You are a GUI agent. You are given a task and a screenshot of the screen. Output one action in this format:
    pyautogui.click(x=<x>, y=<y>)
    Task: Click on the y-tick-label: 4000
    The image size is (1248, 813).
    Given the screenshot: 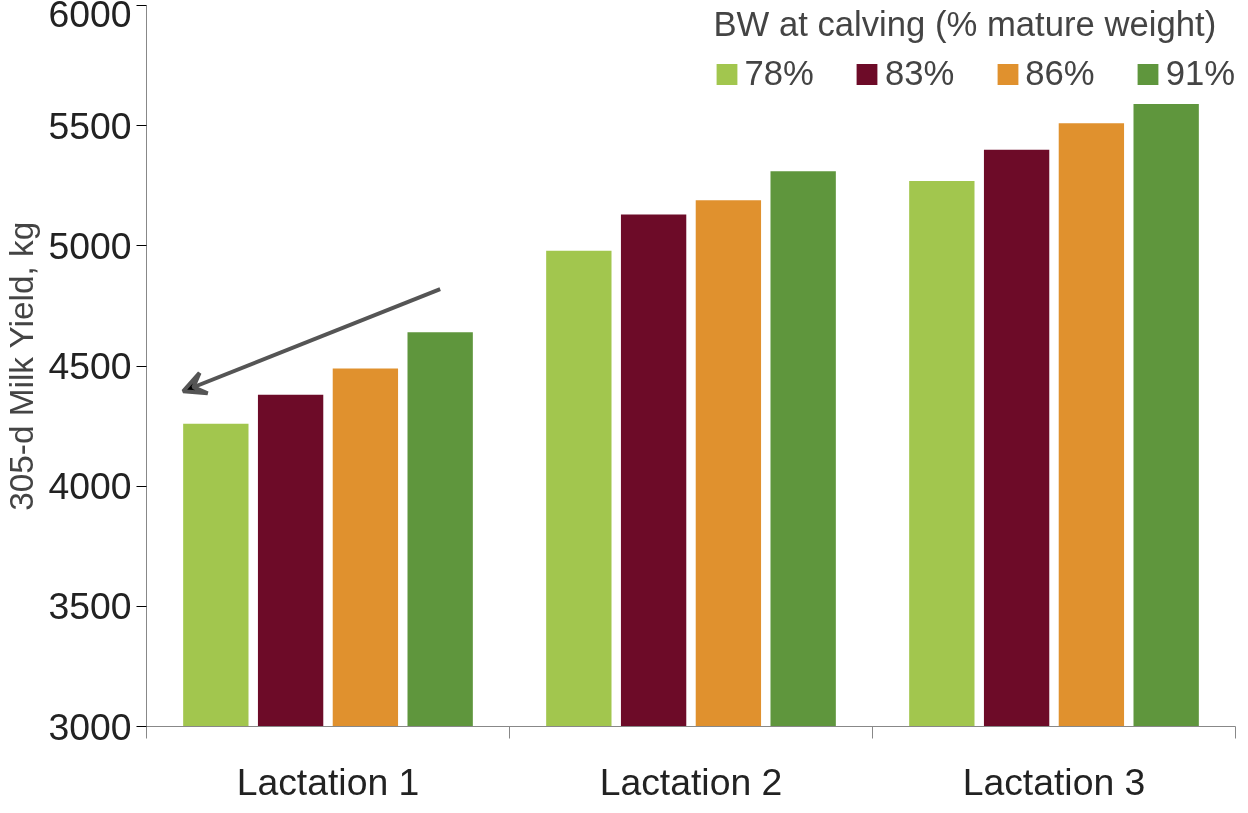 What is the action you would take?
    pyautogui.click(x=90, y=486)
    